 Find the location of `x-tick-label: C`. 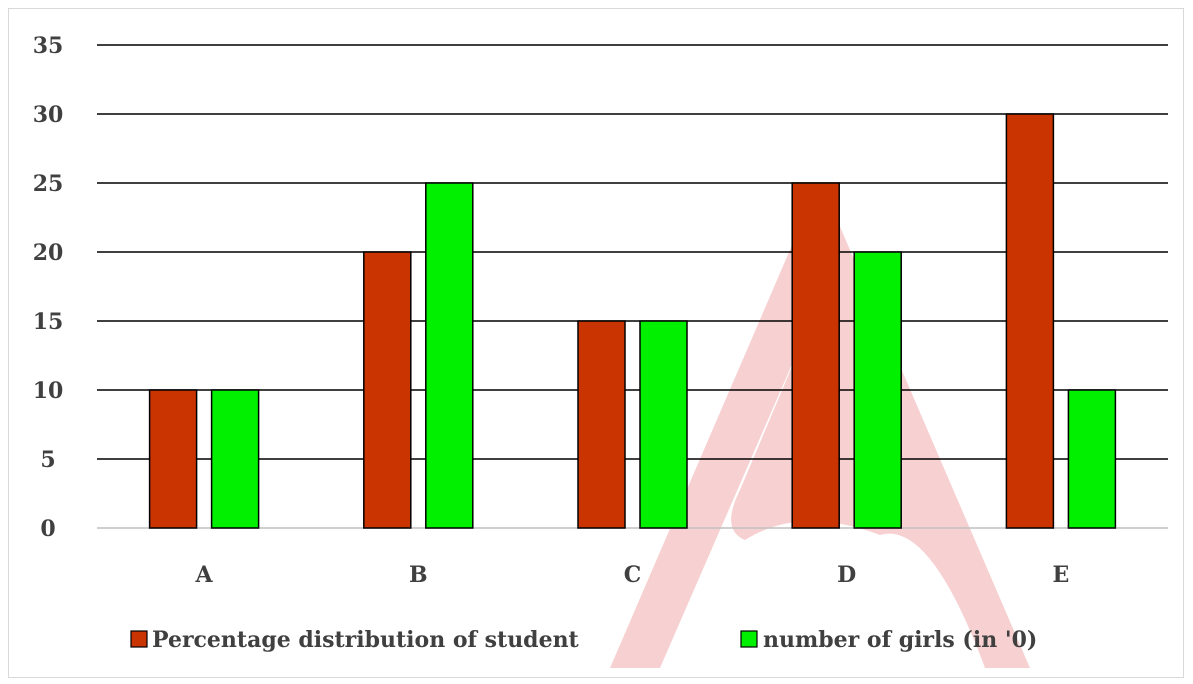

x-tick-label: C is located at coordinates (633, 575).